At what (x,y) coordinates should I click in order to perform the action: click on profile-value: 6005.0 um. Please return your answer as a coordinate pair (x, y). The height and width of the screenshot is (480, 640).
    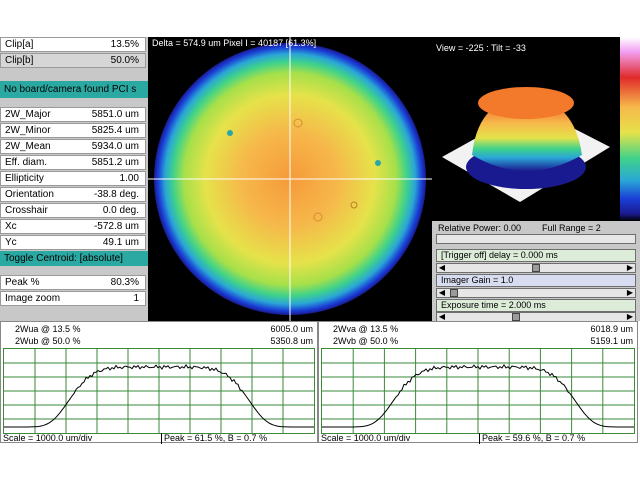
    Looking at the image, I should click on (291, 329).